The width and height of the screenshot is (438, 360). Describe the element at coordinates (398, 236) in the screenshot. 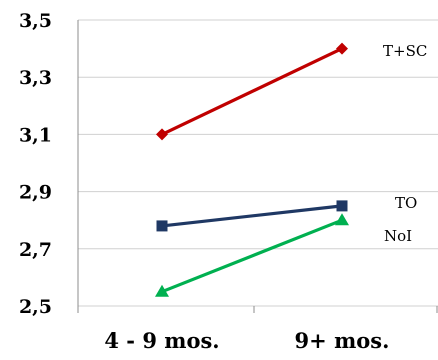

I see `series-label: NoI` at that location.